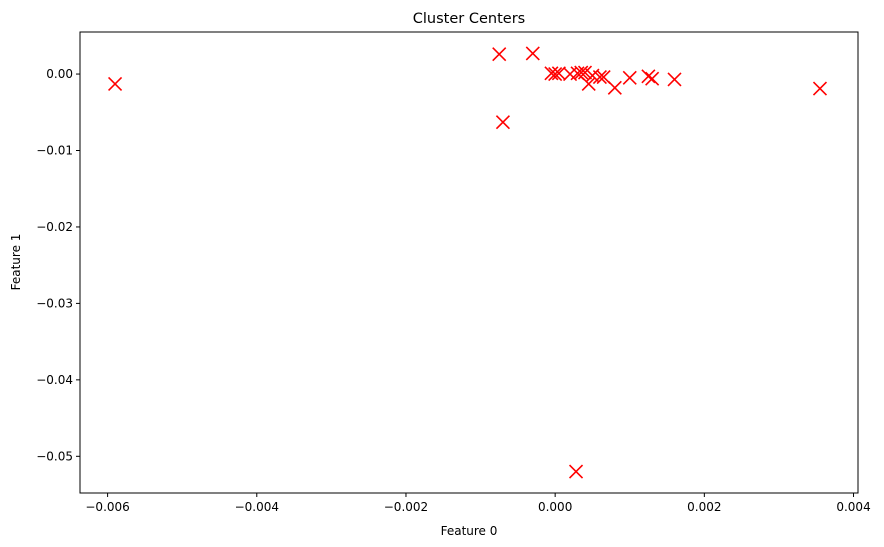  I want to click on x-axis-label: Feature 0, so click(469, 531).